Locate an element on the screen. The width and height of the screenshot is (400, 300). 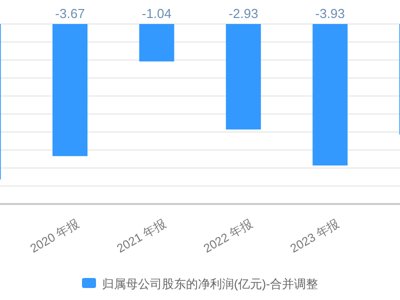
data-label: -2.93 is located at coordinates (243, 13).